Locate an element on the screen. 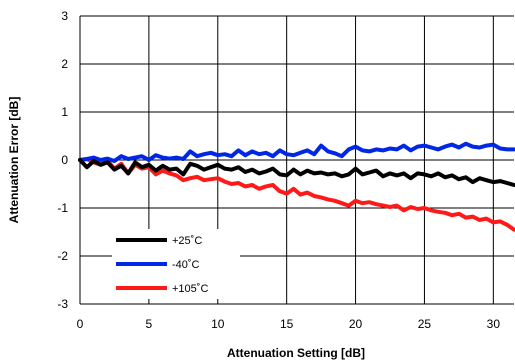  y-tick-label: 2 is located at coordinates (64, 64).